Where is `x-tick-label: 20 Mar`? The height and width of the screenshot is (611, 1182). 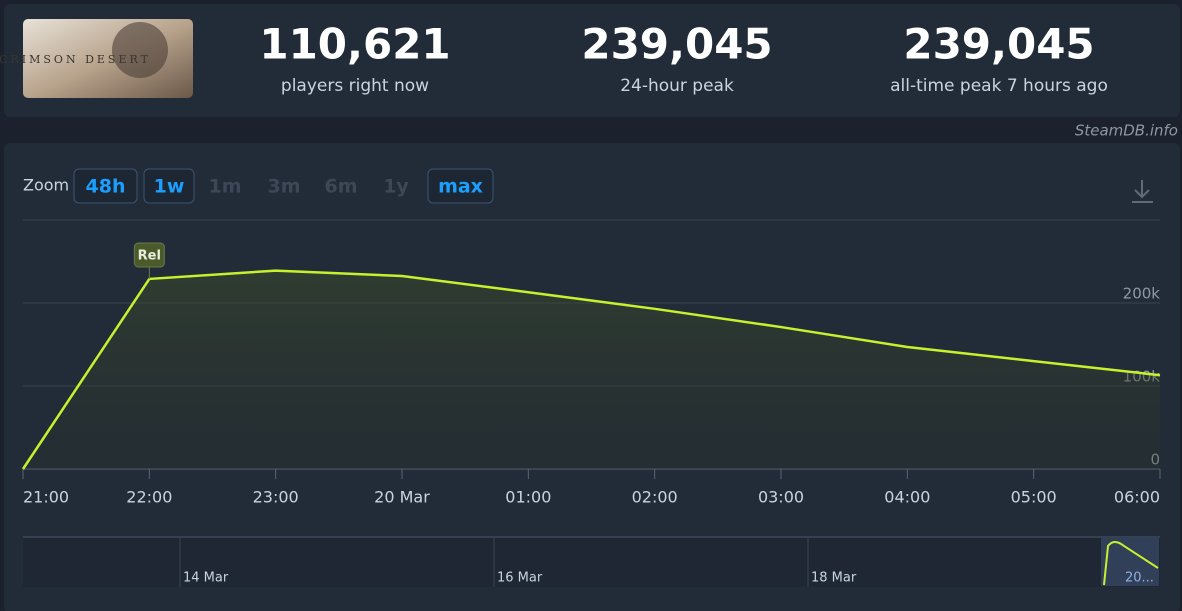
x-tick-label: 20 Mar is located at coordinates (402, 497).